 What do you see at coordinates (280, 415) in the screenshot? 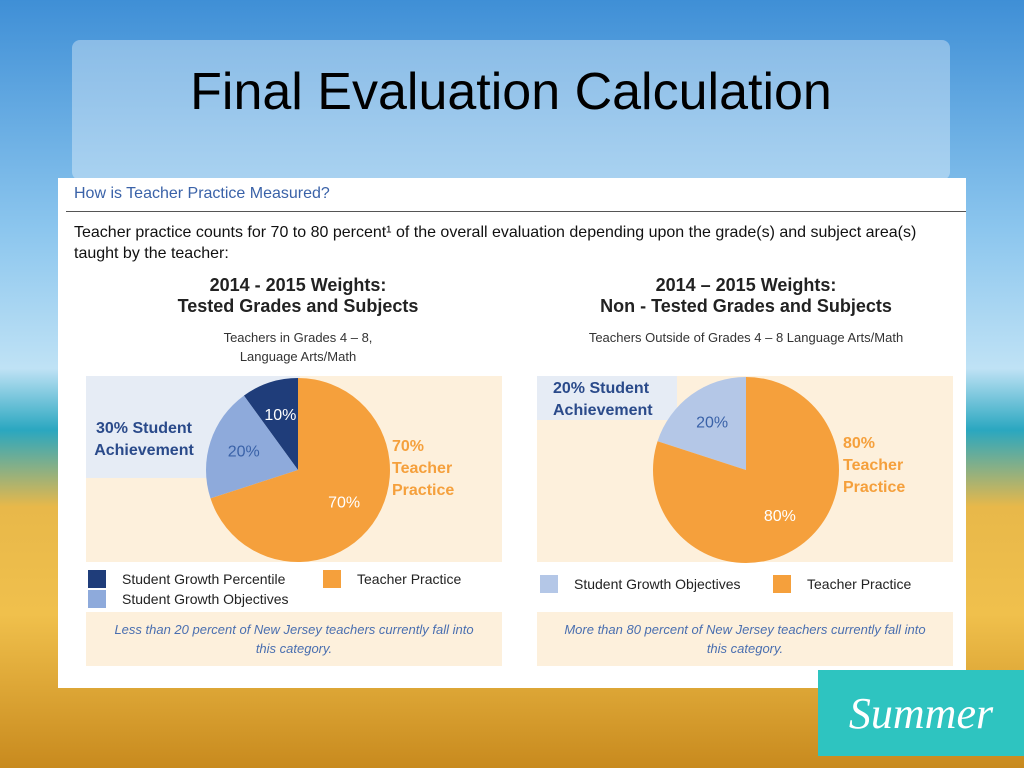
I see `value-label: 10%` at bounding box center [280, 415].